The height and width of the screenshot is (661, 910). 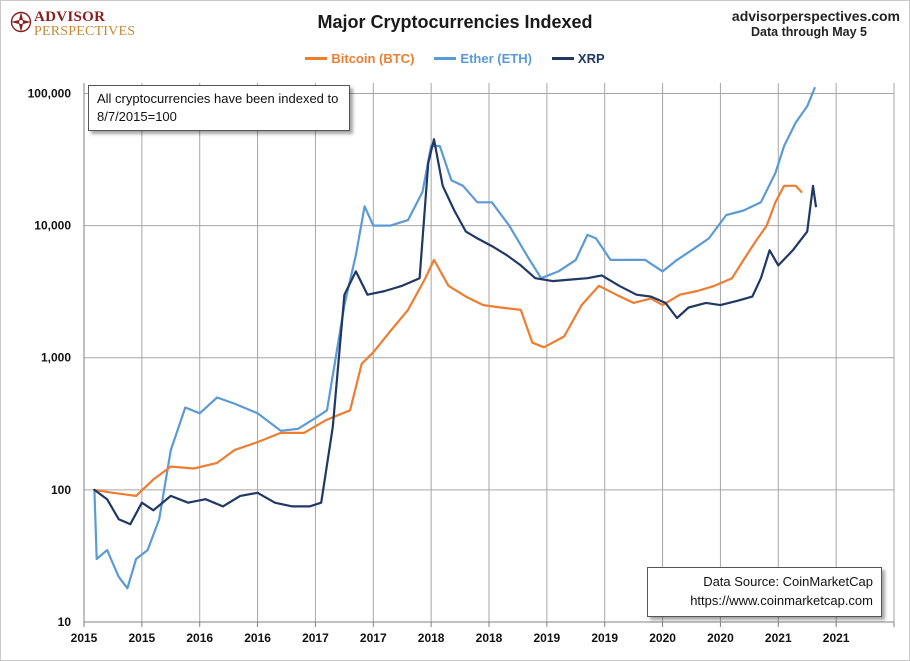 I want to click on chart-title: Major Cryptocurrencies Indexed, so click(x=455, y=22).